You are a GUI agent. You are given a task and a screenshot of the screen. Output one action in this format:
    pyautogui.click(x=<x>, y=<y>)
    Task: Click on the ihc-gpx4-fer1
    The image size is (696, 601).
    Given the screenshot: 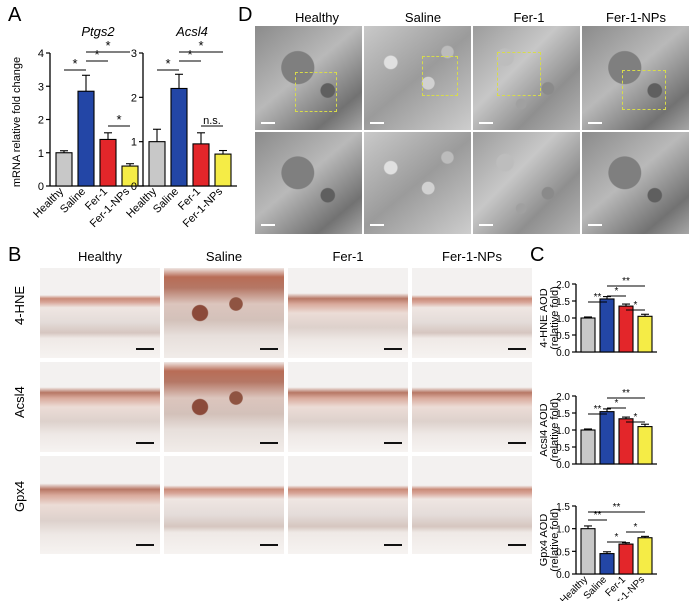 What is the action you would take?
    pyautogui.click(x=348, y=505)
    